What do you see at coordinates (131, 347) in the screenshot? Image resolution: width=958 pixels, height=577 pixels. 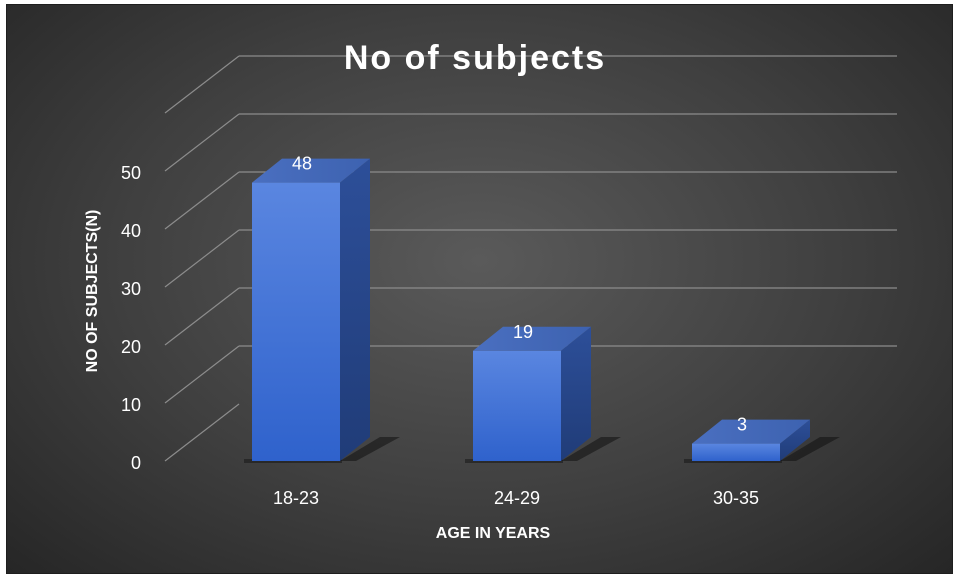 I see `y-tick-label: 20` at bounding box center [131, 347].